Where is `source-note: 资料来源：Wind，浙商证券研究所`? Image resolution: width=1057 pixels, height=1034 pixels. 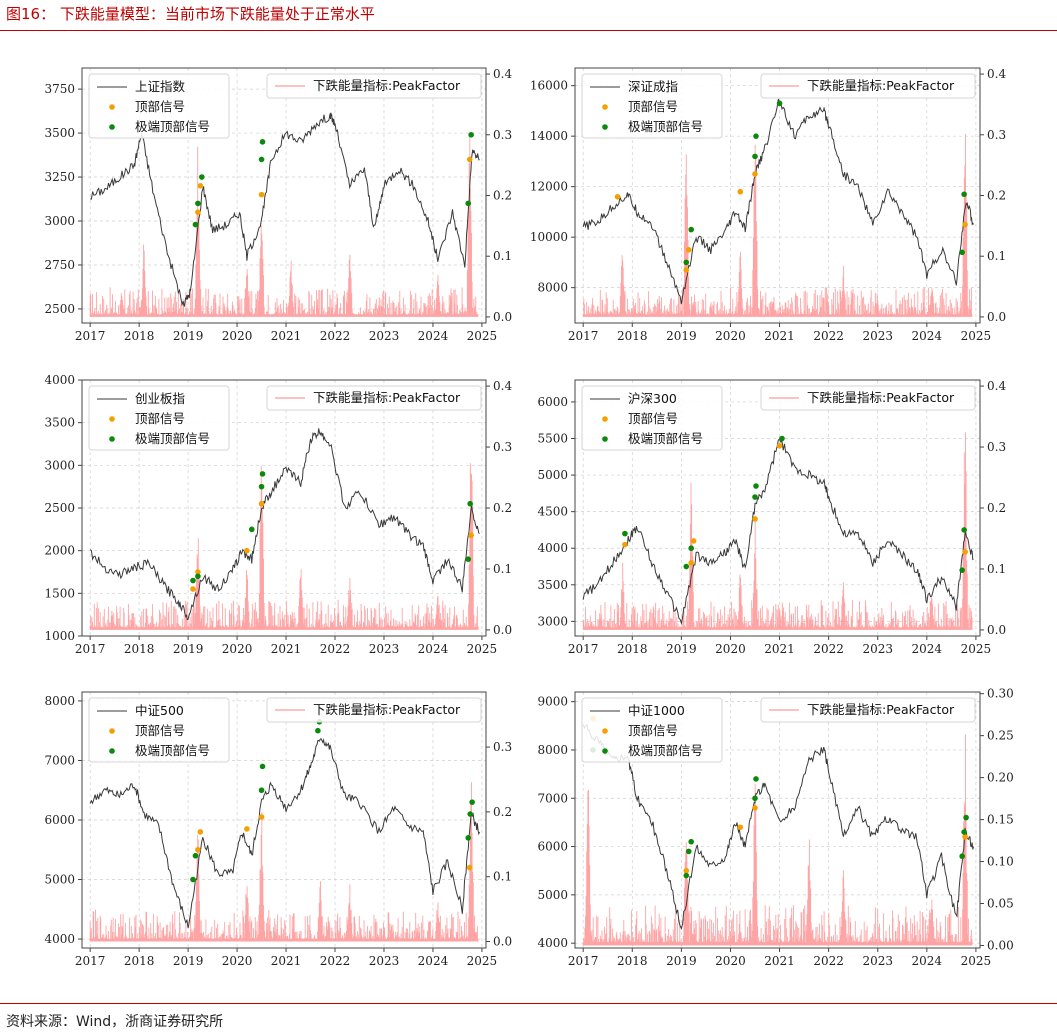
source-note: 资料来源：Wind，浙商证券研究所 is located at coordinates (115, 1022).